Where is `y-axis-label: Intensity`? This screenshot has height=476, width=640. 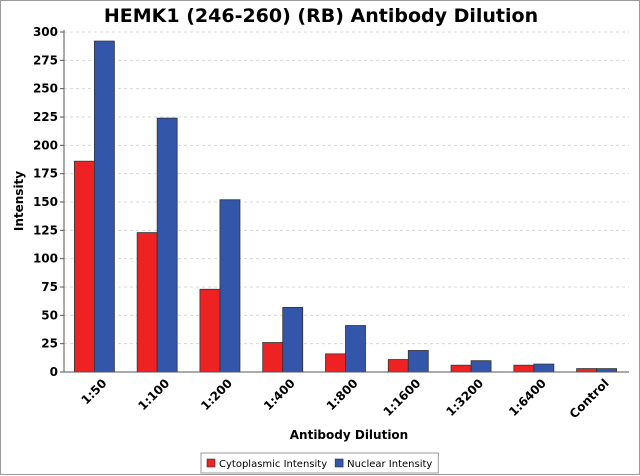
y-axis-label: Intensity is located at coordinates (19, 201).